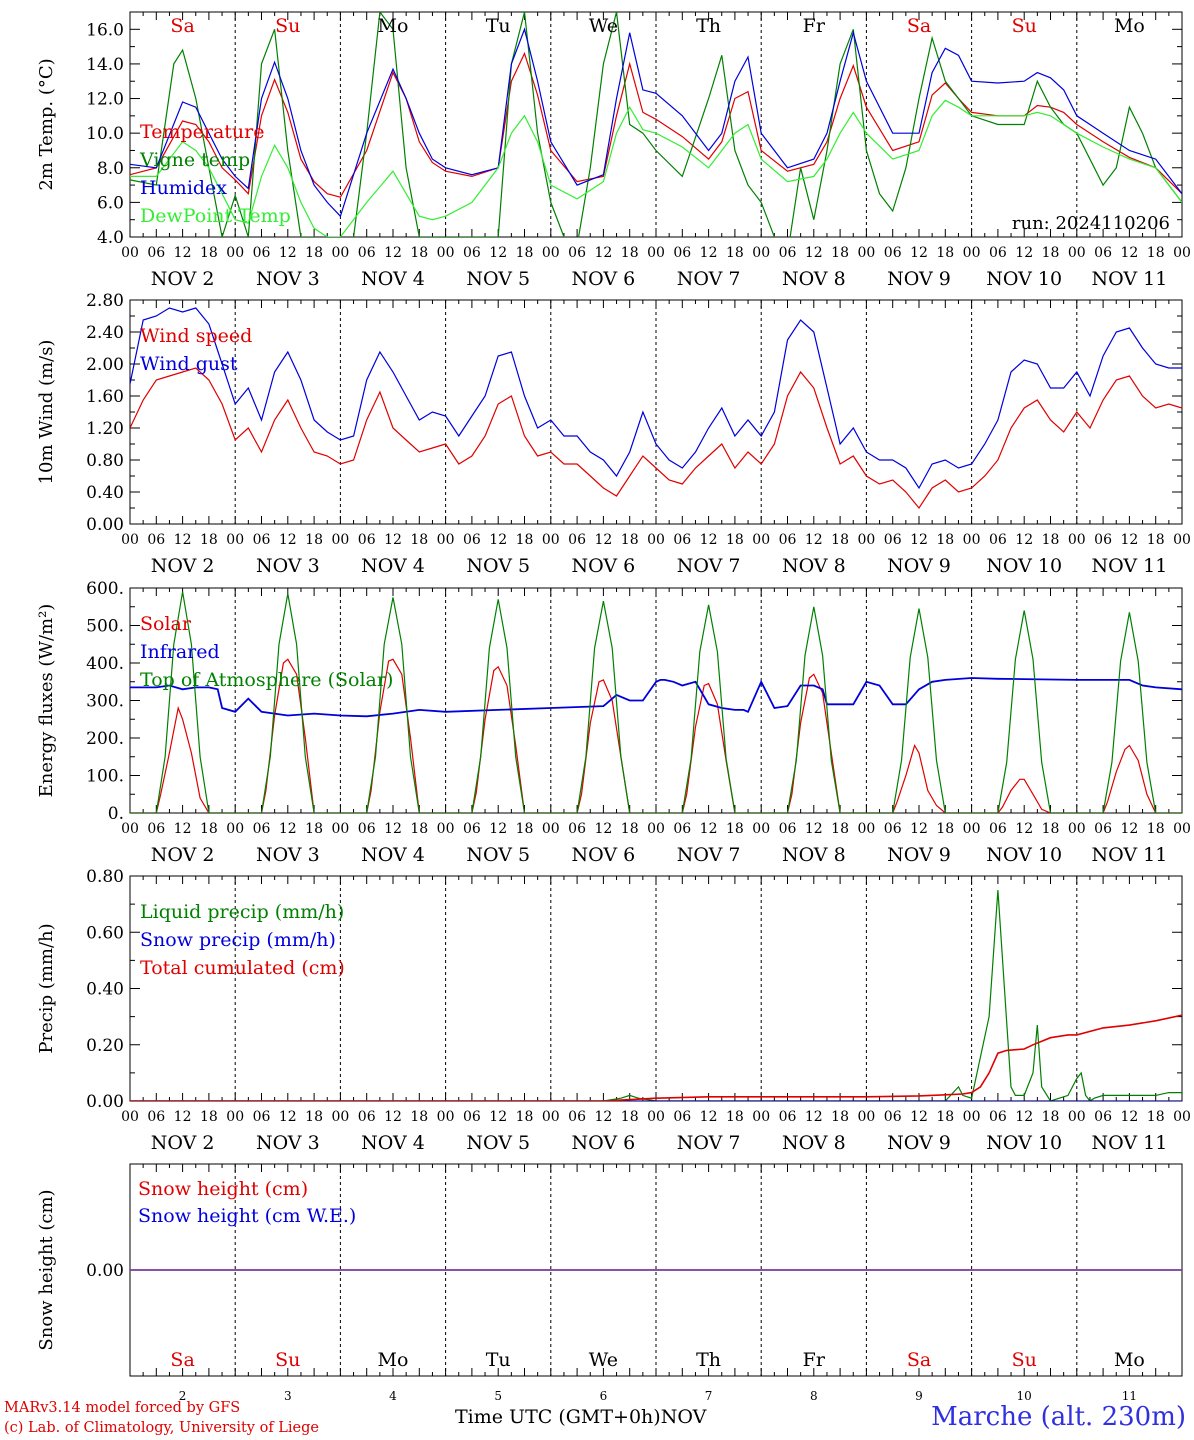  I want to click on legend-entry-3: Humidex, so click(183, 188).